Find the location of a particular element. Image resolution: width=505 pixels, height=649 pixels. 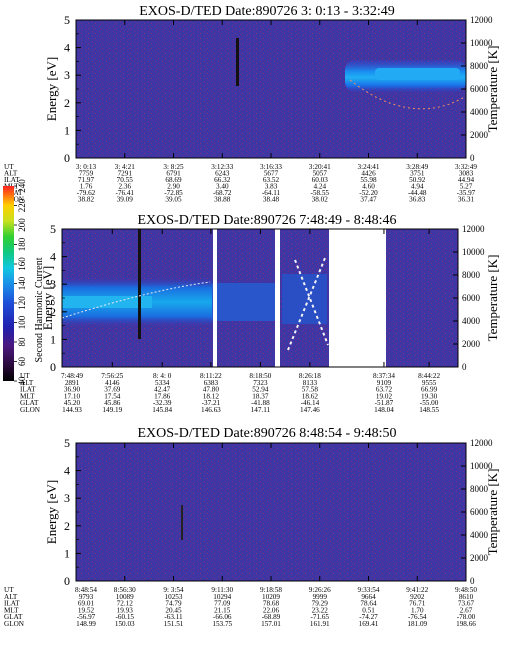

ephemeris-value: 4146 is located at coordinates (112, 383).